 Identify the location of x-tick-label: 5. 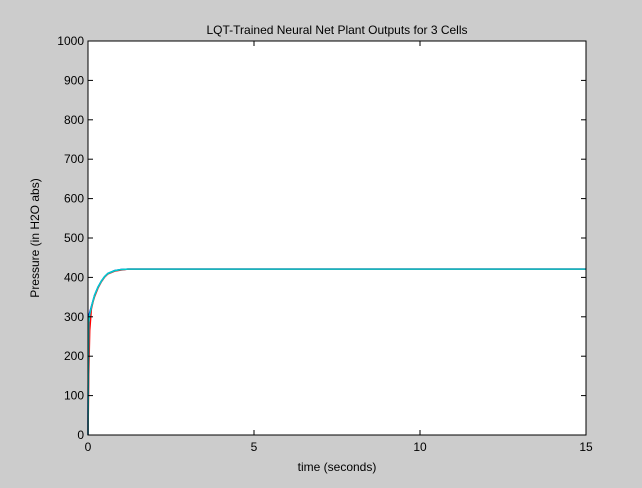
(254, 447).